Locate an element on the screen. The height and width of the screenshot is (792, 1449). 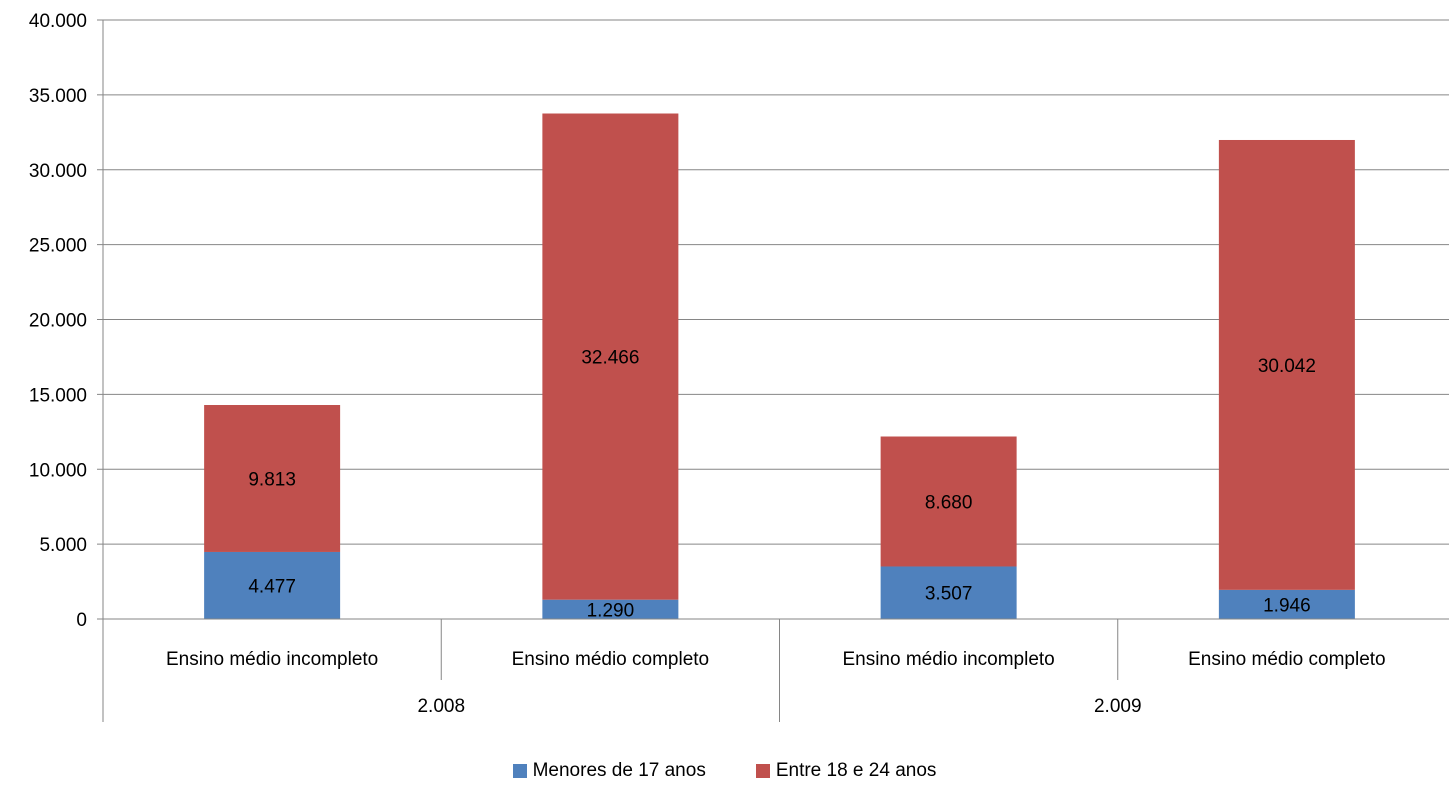
legend-label-series-0: Menores de 17 anos is located at coordinates (619, 770).